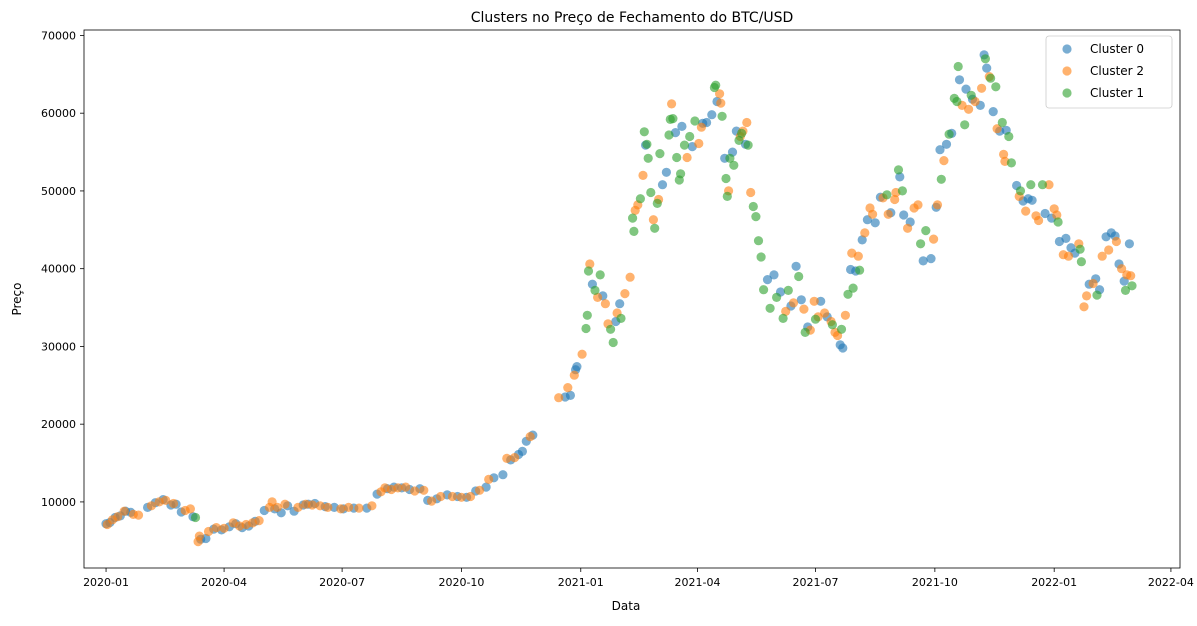  What do you see at coordinates (1054, 582) in the screenshot?
I see `x-tick-label: 2022-01` at bounding box center [1054, 582].